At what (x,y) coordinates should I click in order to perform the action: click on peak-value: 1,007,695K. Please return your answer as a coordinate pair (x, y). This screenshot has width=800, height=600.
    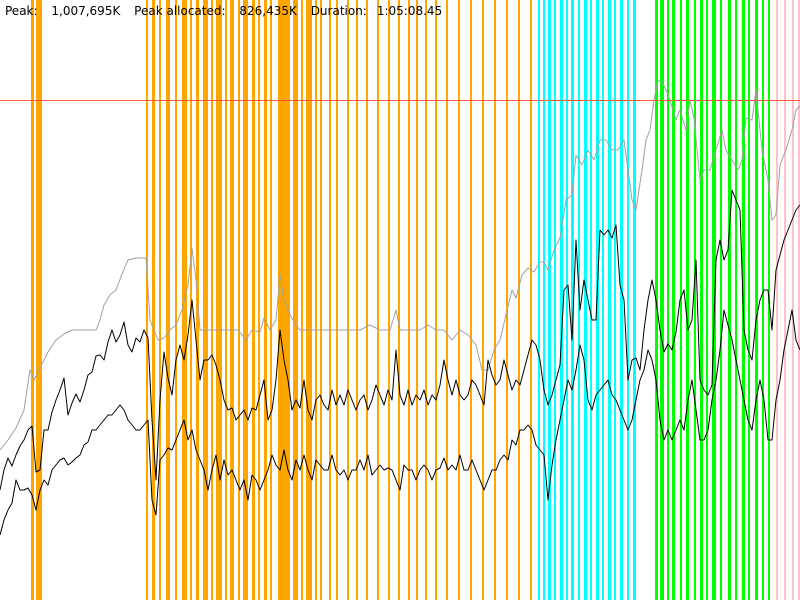
    Looking at the image, I should click on (86, 11).